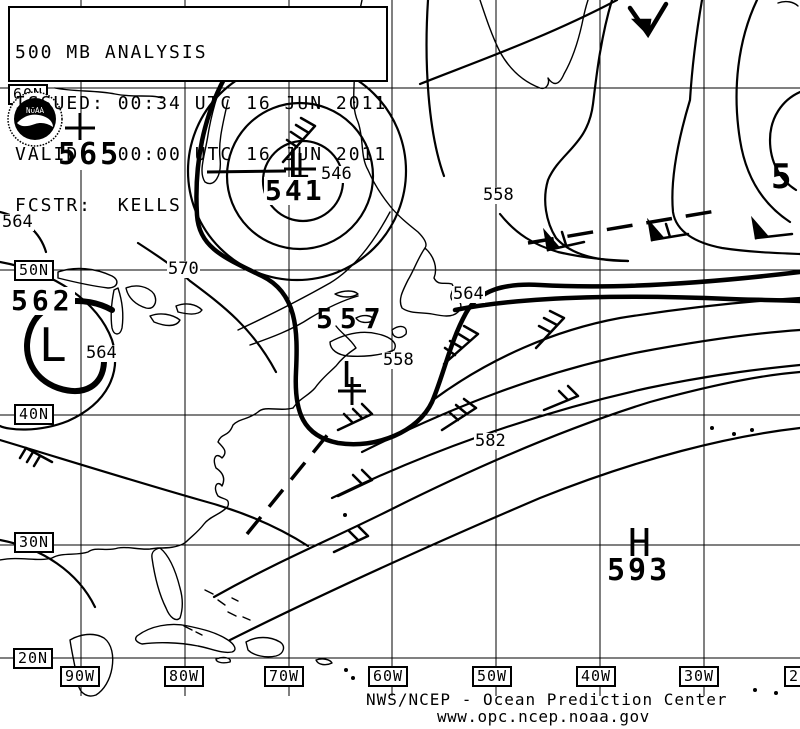 The width and height of the screenshot is (800, 729). What do you see at coordinates (781, 177) in the screenshot?
I see `height-label-partial: 5` at bounding box center [781, 177].